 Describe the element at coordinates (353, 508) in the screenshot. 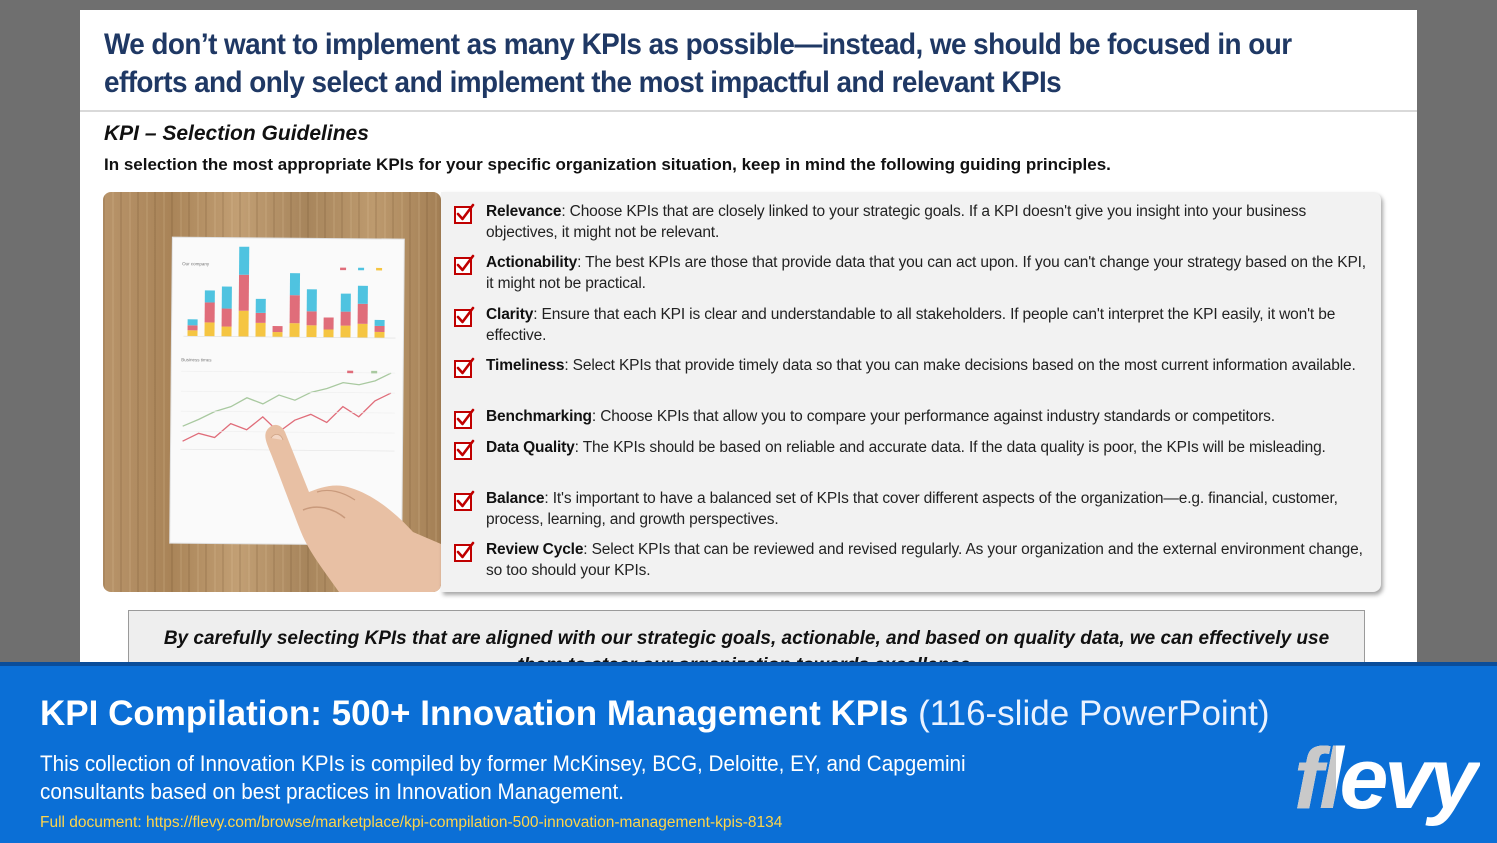

I see `hand-illustration` at that location.